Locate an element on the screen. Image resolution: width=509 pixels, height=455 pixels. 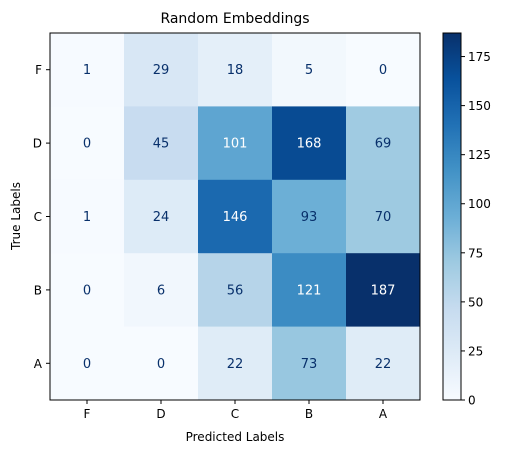
y-tick-label: A is located at coordinates (38, 364).